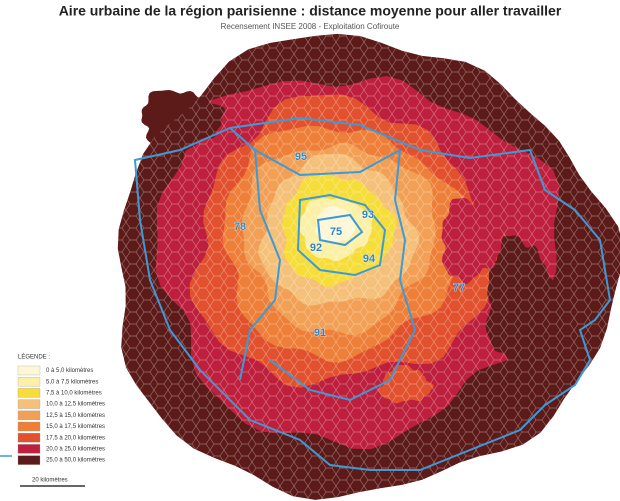  What do you see at coordinates (336, 232) in the screenshot?
I see `department-label: 75` at bounding box center [336, 232].